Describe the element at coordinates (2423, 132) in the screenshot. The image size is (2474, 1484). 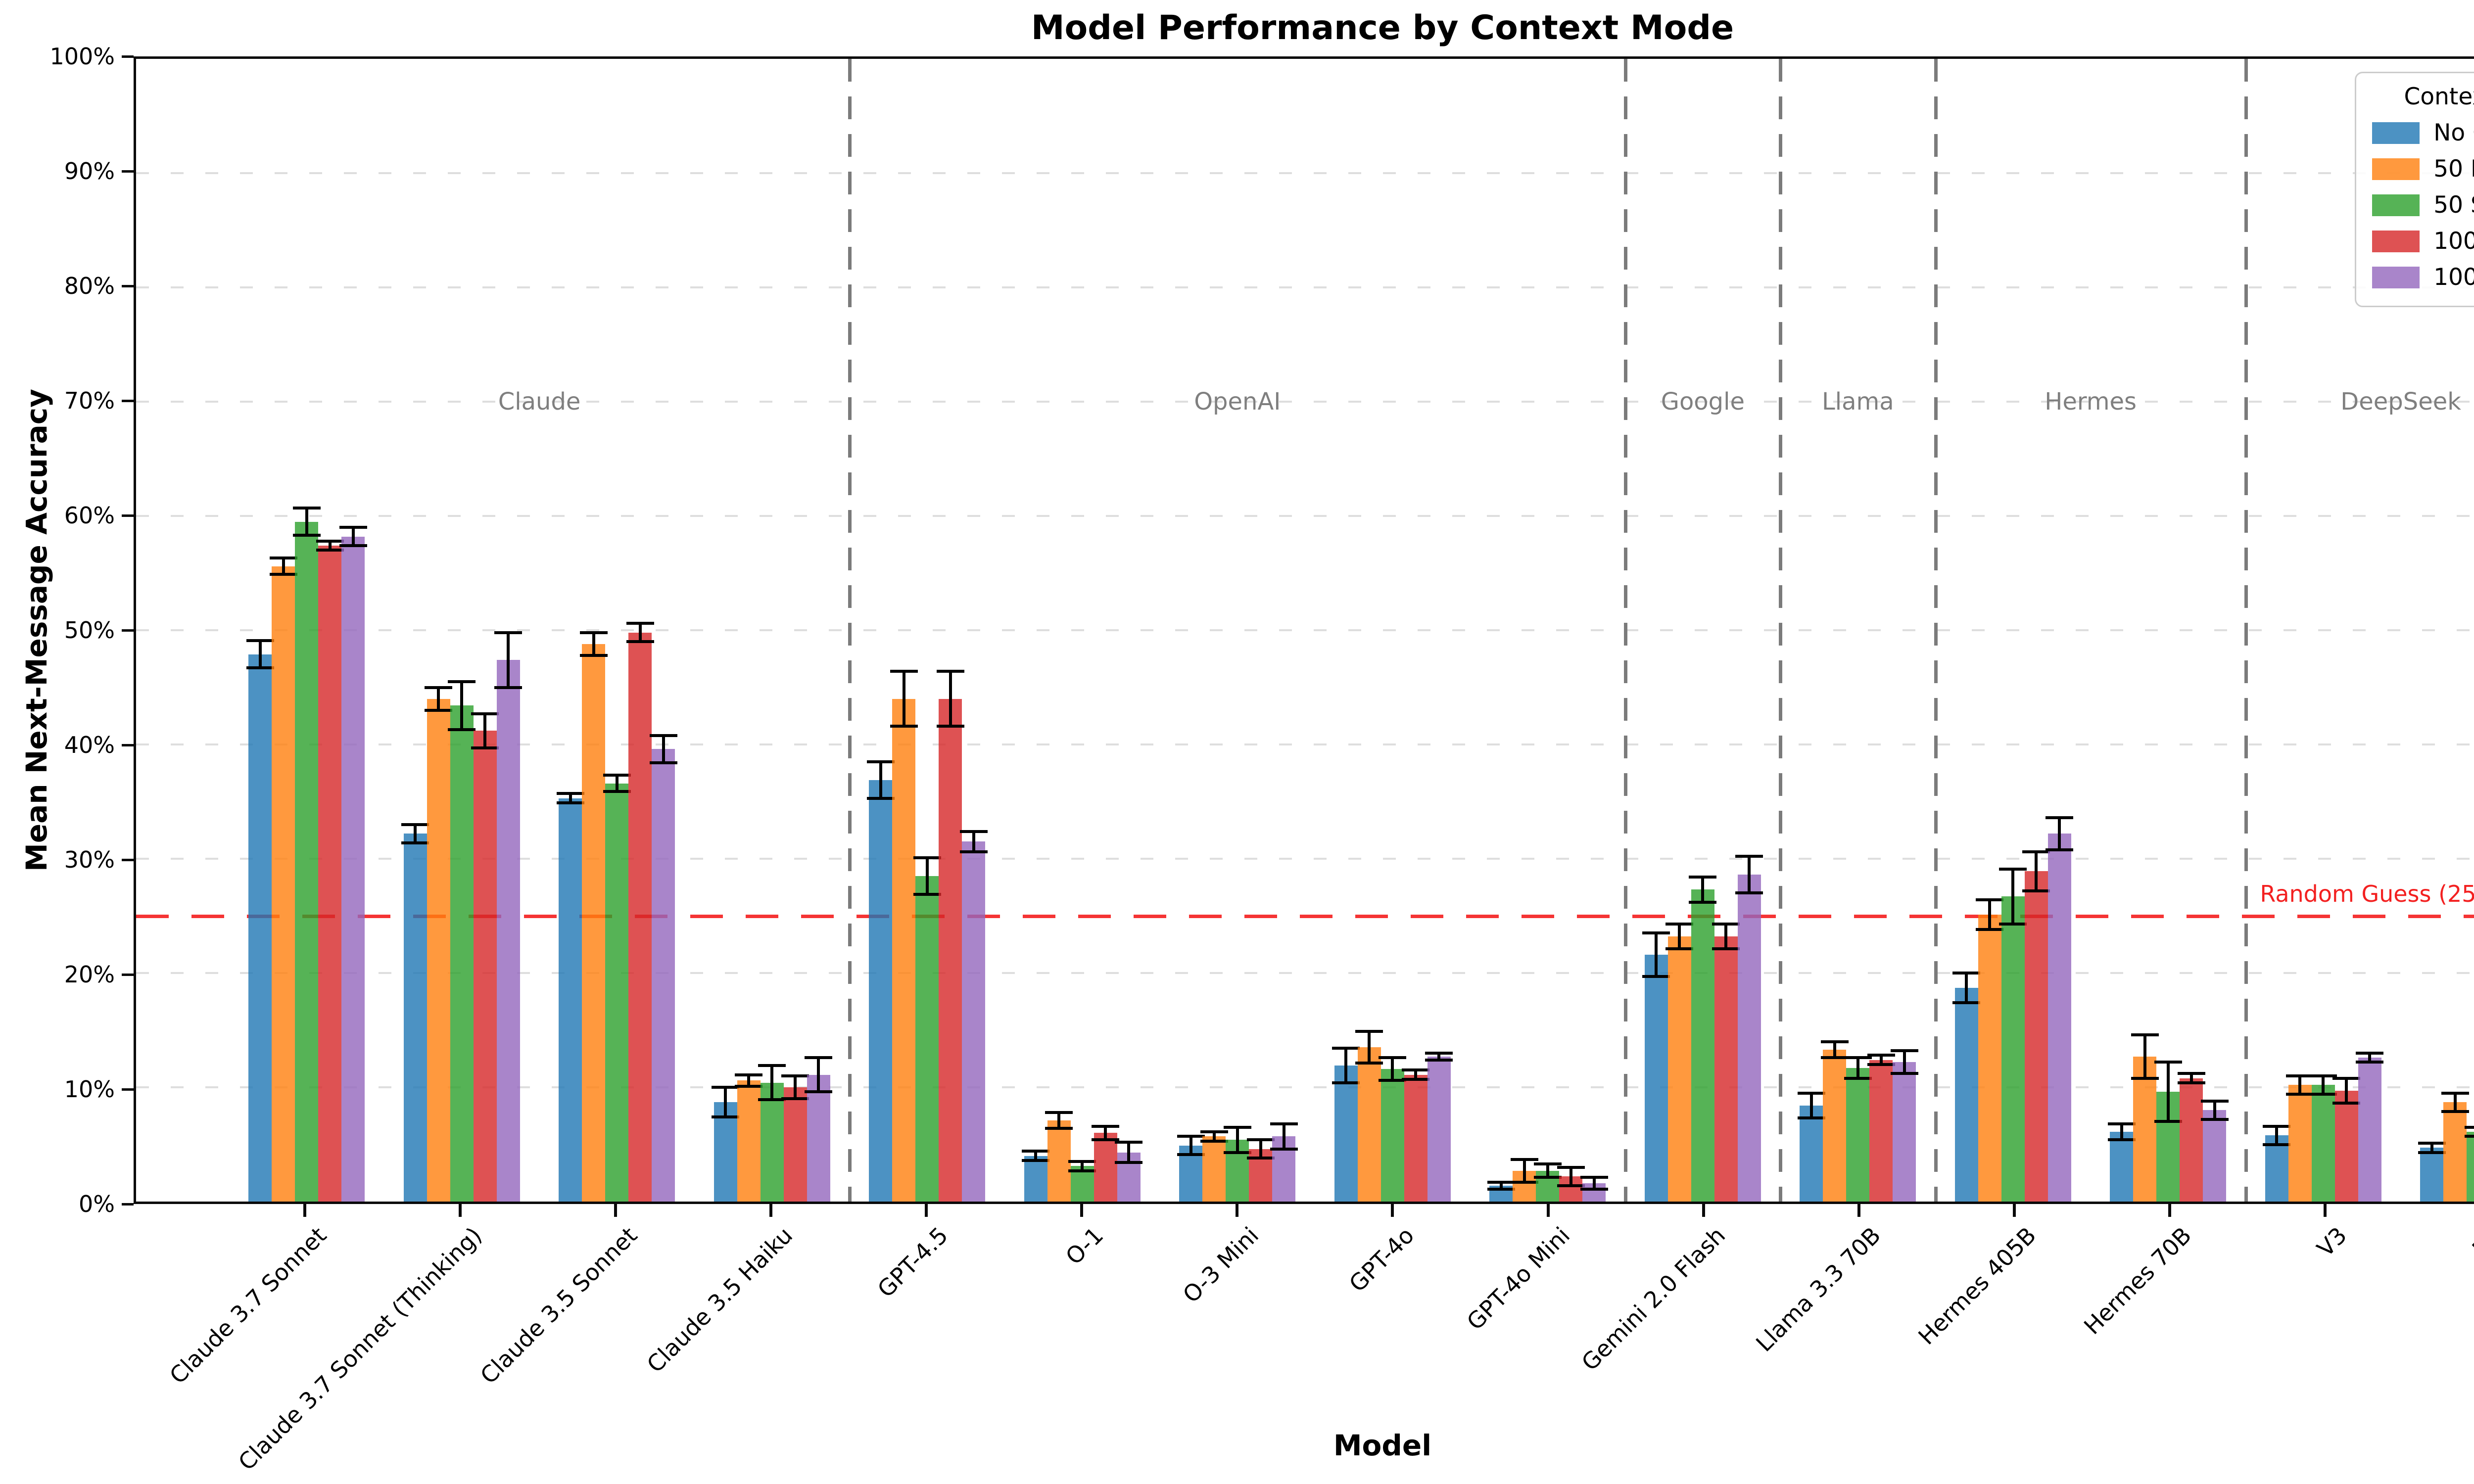
I see `legend-item: No Context` at that location.